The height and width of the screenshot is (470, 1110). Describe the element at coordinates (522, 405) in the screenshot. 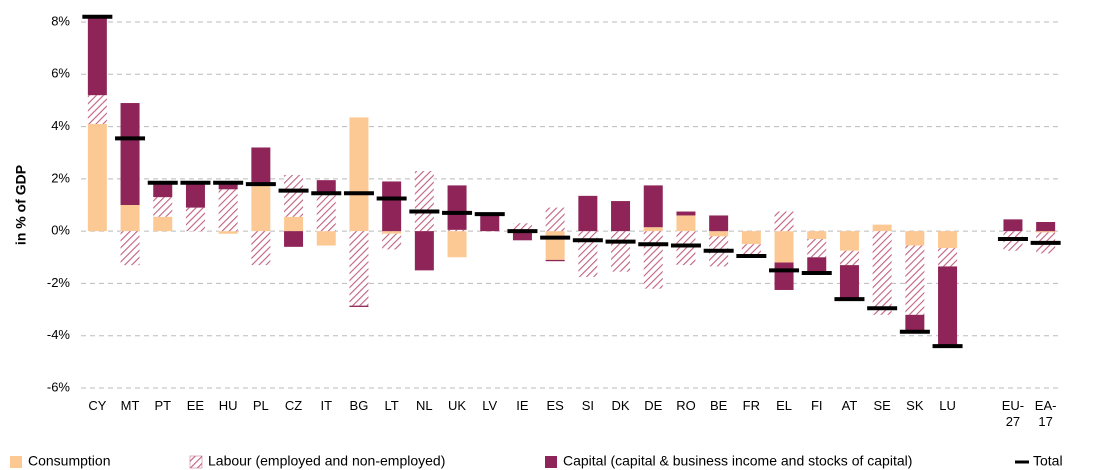

I see `x-tick-label: IE` at that location.